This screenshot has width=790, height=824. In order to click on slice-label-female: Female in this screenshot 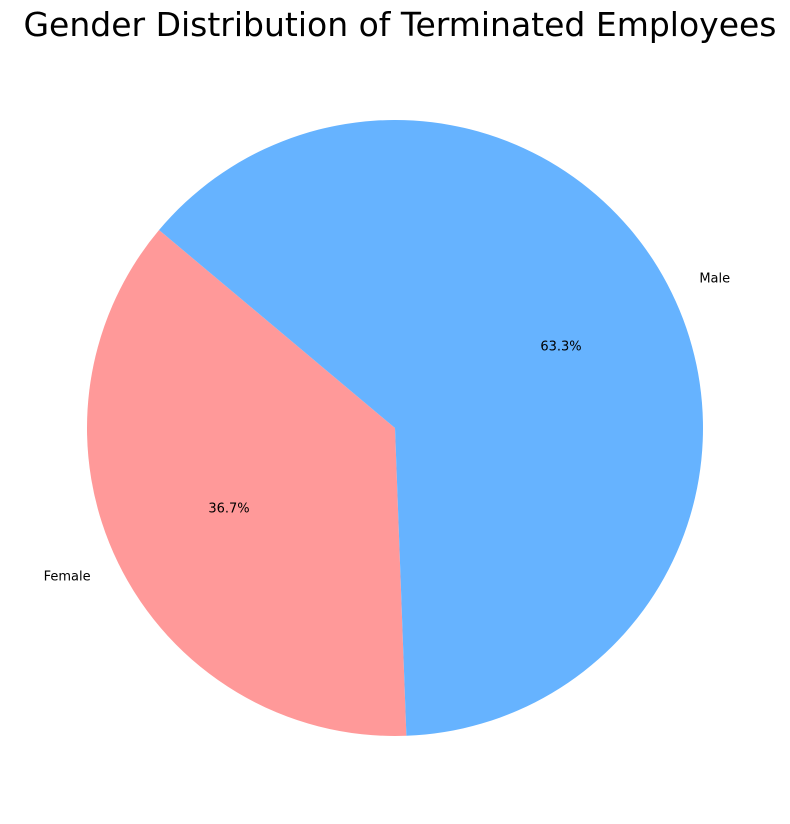, I will do `click(67, 576)`.